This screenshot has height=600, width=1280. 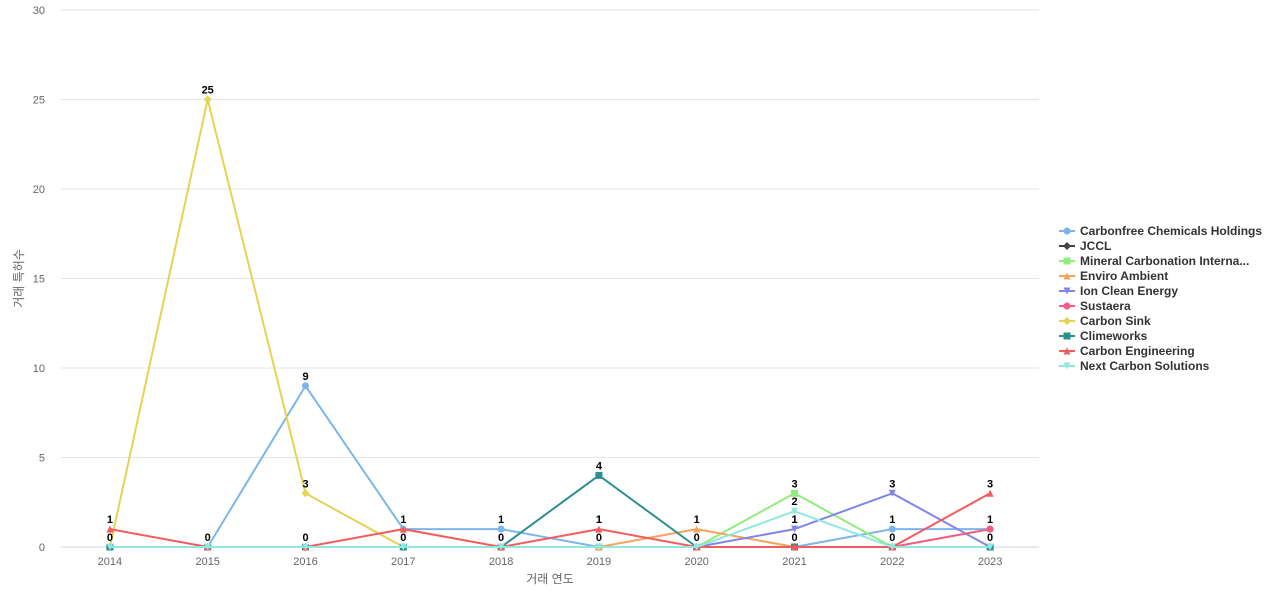 I want to click on legend-item: Sustaera, so click(x=1095, y=306).